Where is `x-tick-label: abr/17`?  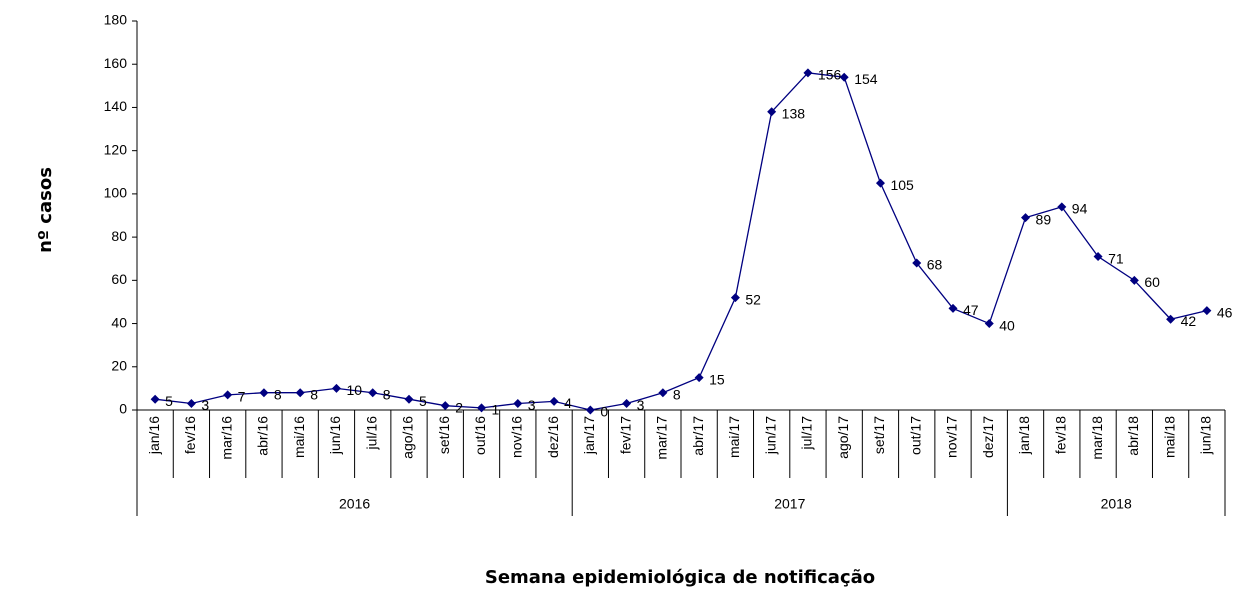 x-tick-label: abr/17 is located at coordinates (698, 436).